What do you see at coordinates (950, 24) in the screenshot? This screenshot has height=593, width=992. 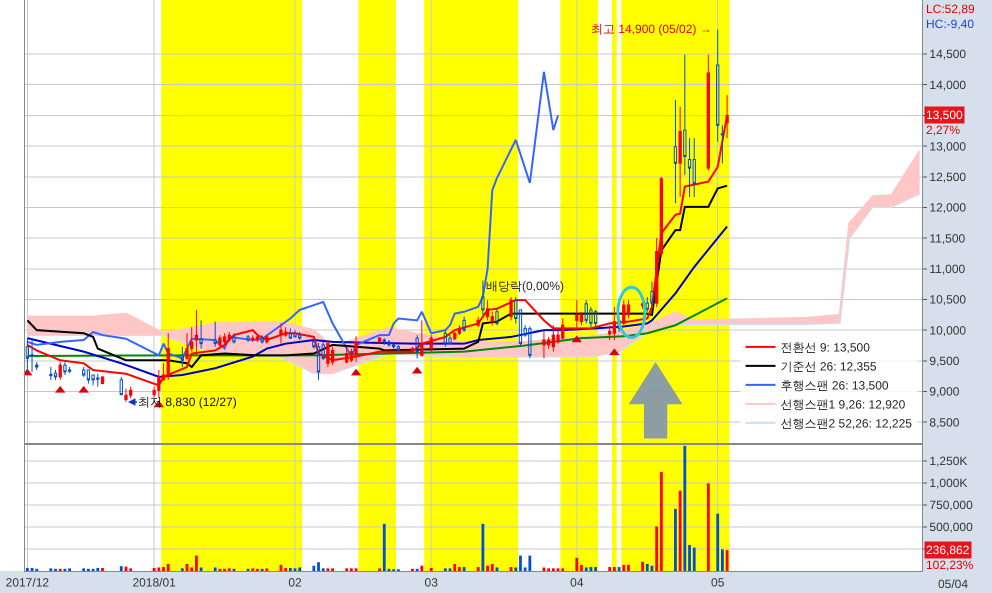 I see `text: HC:-9,40` at bounding box center [950, 24].